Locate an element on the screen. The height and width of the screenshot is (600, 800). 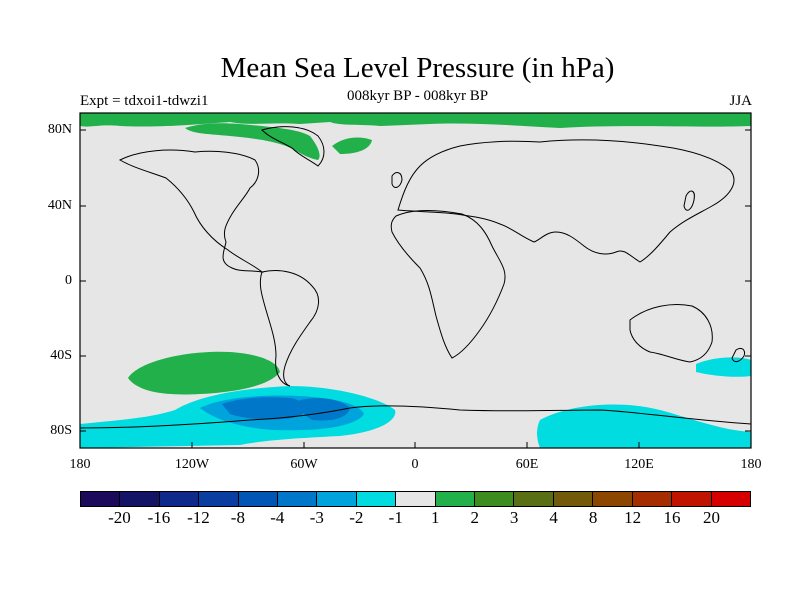
lat-label-80s: 80S is located at coordinates (61, 430).